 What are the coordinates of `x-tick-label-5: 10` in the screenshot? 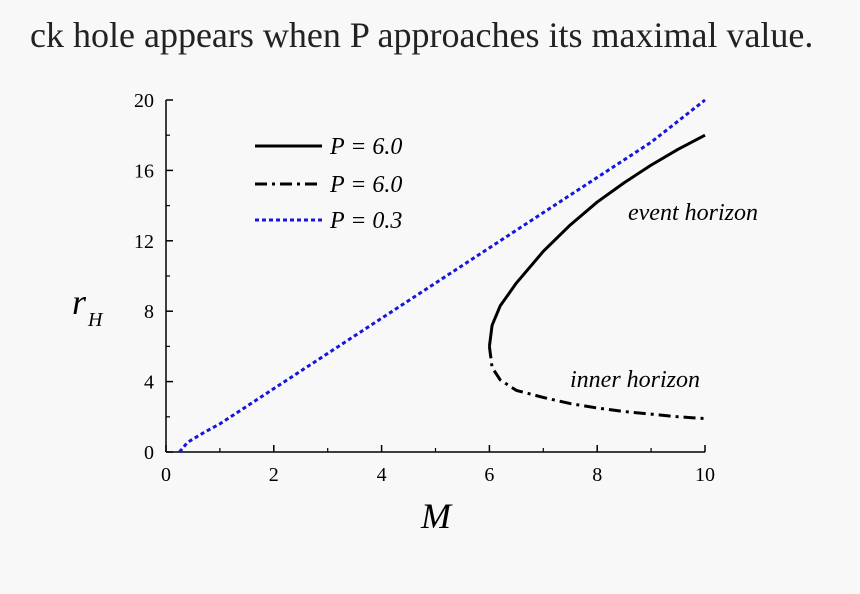 It's located at (705, 475).